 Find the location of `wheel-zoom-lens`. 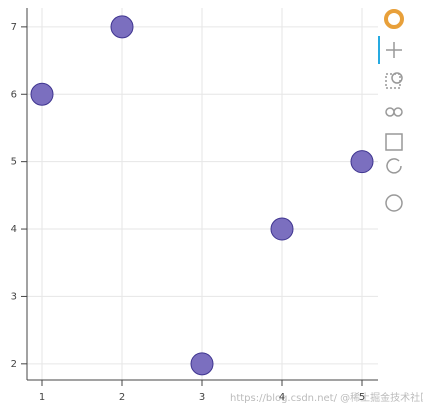

wheel-zoom-lens is located at coordinates (398, 112).